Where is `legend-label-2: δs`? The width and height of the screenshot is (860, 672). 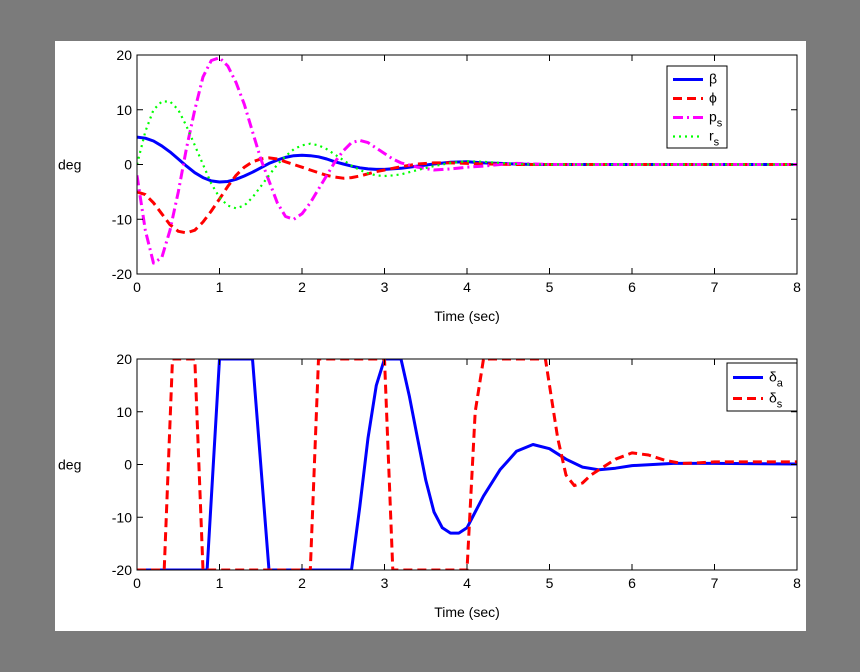 legend-label-2: δs is located at coordinates (776, 400).